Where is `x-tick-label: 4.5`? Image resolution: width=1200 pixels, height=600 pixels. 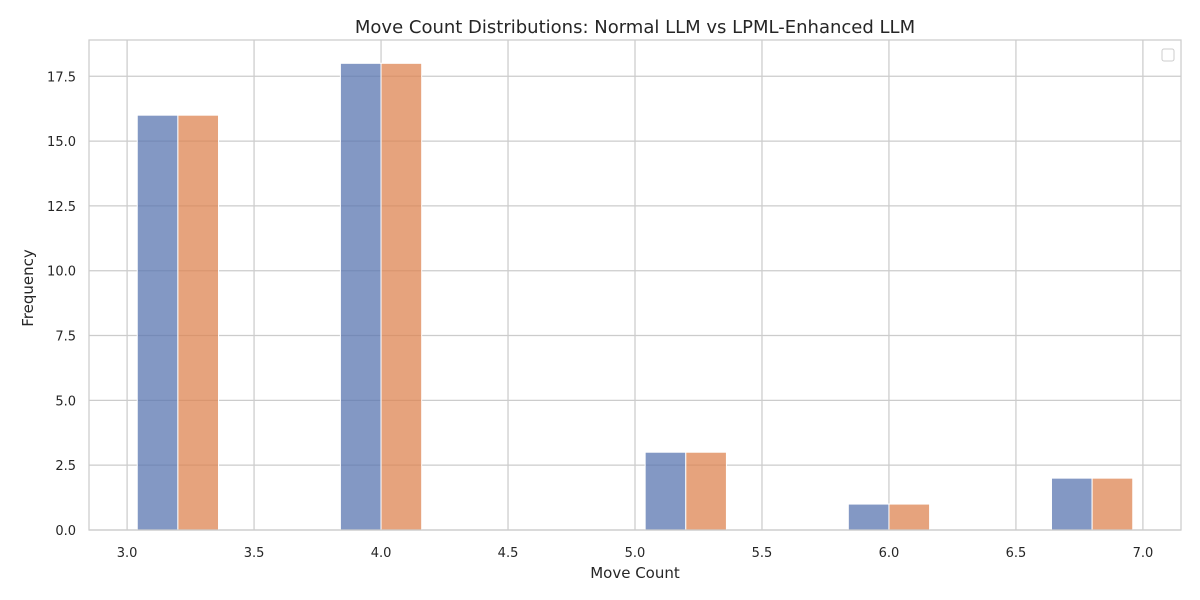 x-tick-label: 4.5 is located at coordinates (508, 553).